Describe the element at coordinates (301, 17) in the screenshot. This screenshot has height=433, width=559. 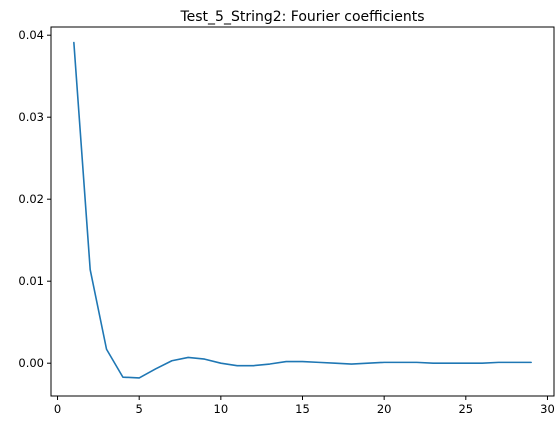
I see `chart-title: Test_5_String2: Fourier coefficients` at that location.